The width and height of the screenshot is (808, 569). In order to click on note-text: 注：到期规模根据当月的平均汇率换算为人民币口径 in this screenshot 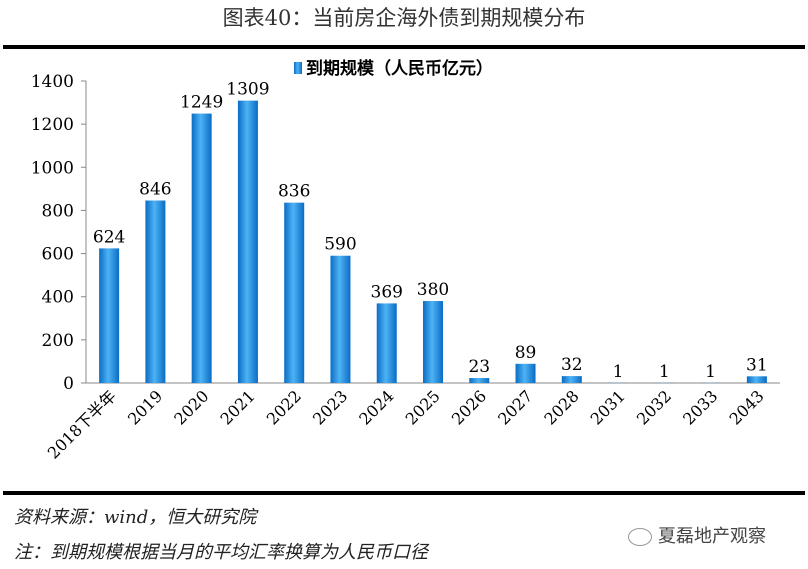, I will do `click(221, 552)`.